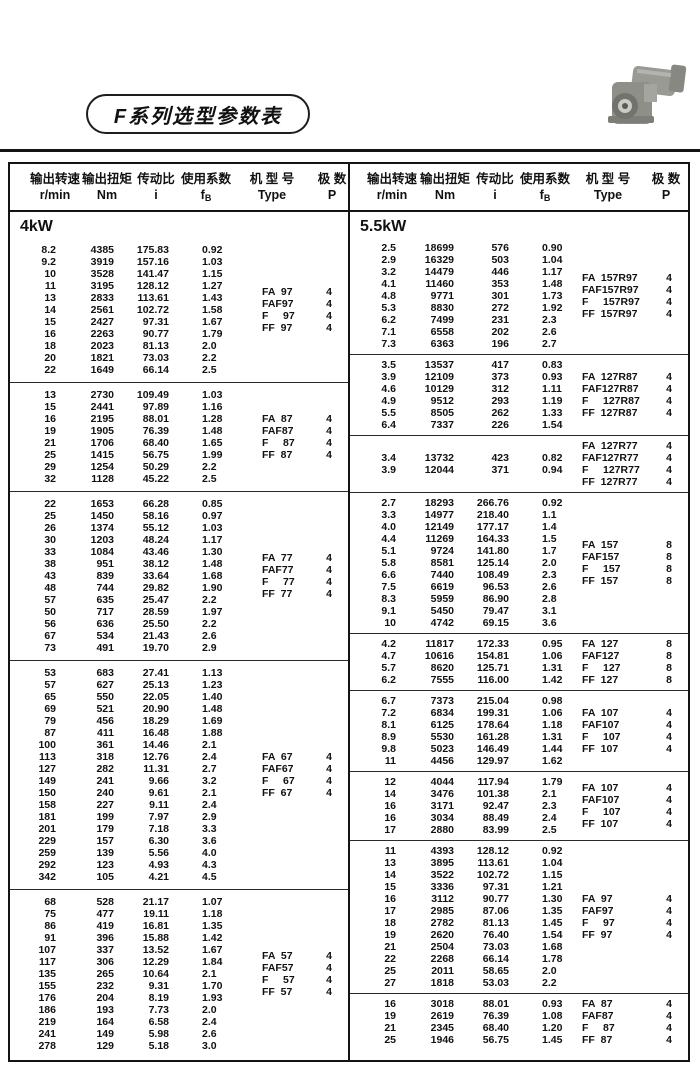 This screenshot has height=1068, width=700. Describe the element at coordinates (552, 656) in the screenshot. I see `cell-factor: 1.06` at that location.